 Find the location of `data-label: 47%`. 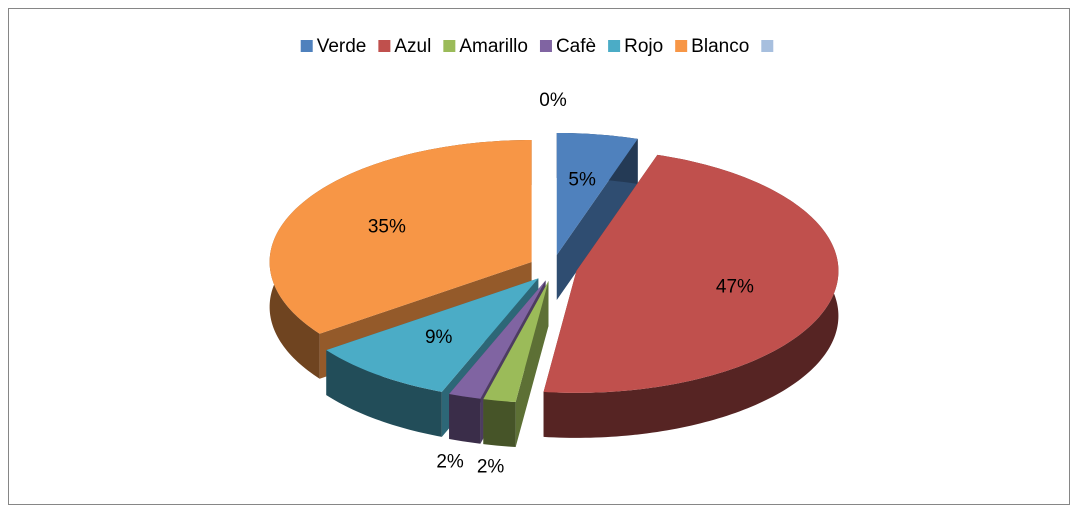

data-label: 47% is located at coordinates (735, 286).